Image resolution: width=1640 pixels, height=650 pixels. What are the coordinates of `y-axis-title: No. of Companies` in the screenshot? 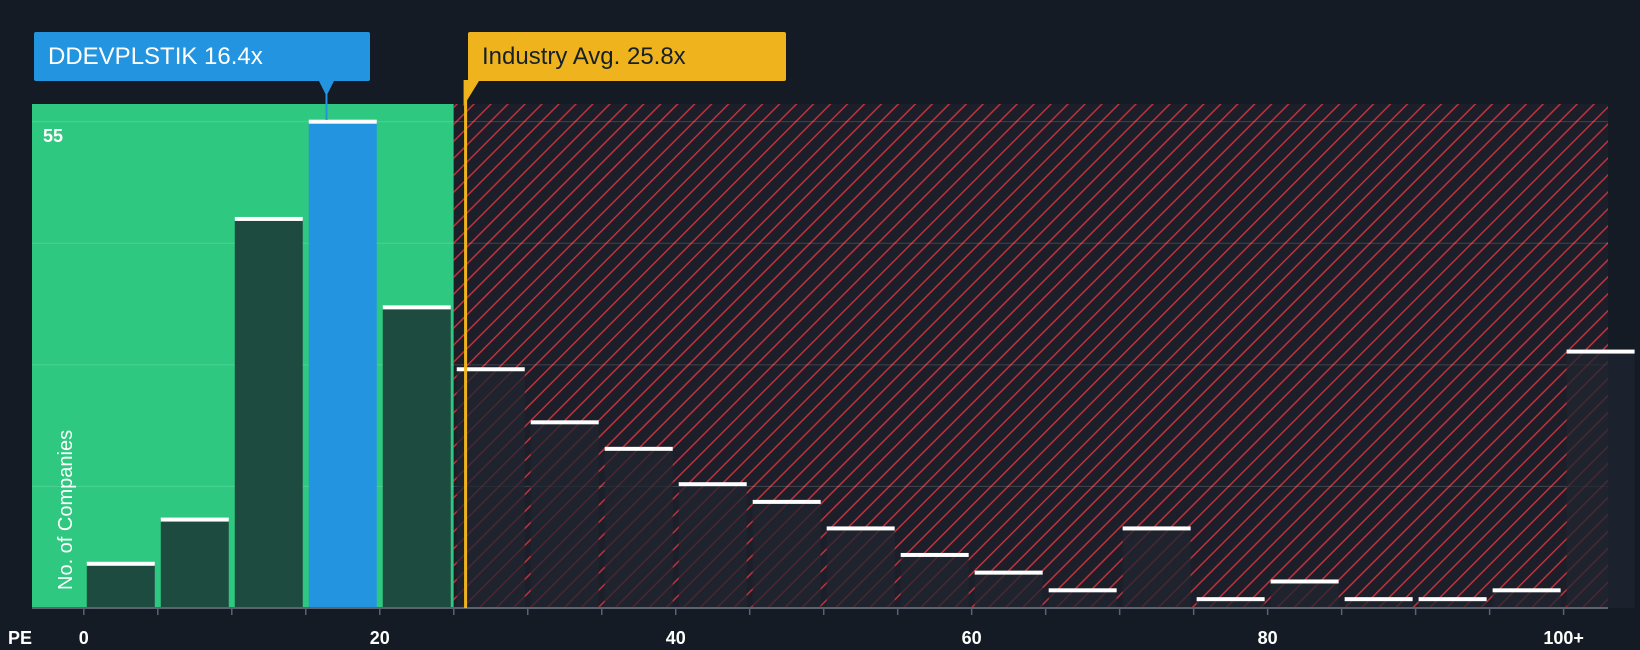 It's located at (66, 509).